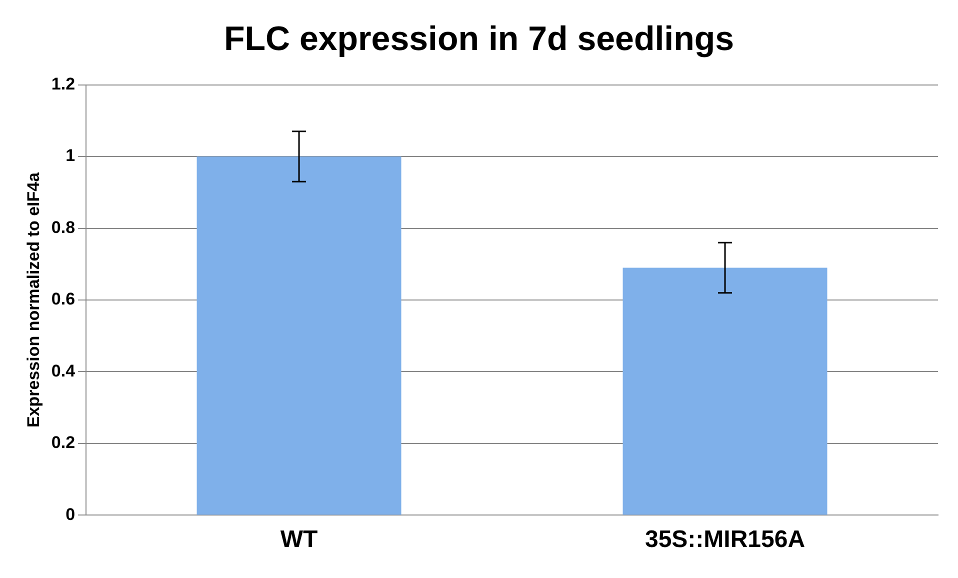 The height and width of the screenshot is (578, 958). What do you see at coordinates (33, 300) in the screenshot?
I see `y-axis-title: Expression normalized to eIF4a` at bounding box center [33, 300].